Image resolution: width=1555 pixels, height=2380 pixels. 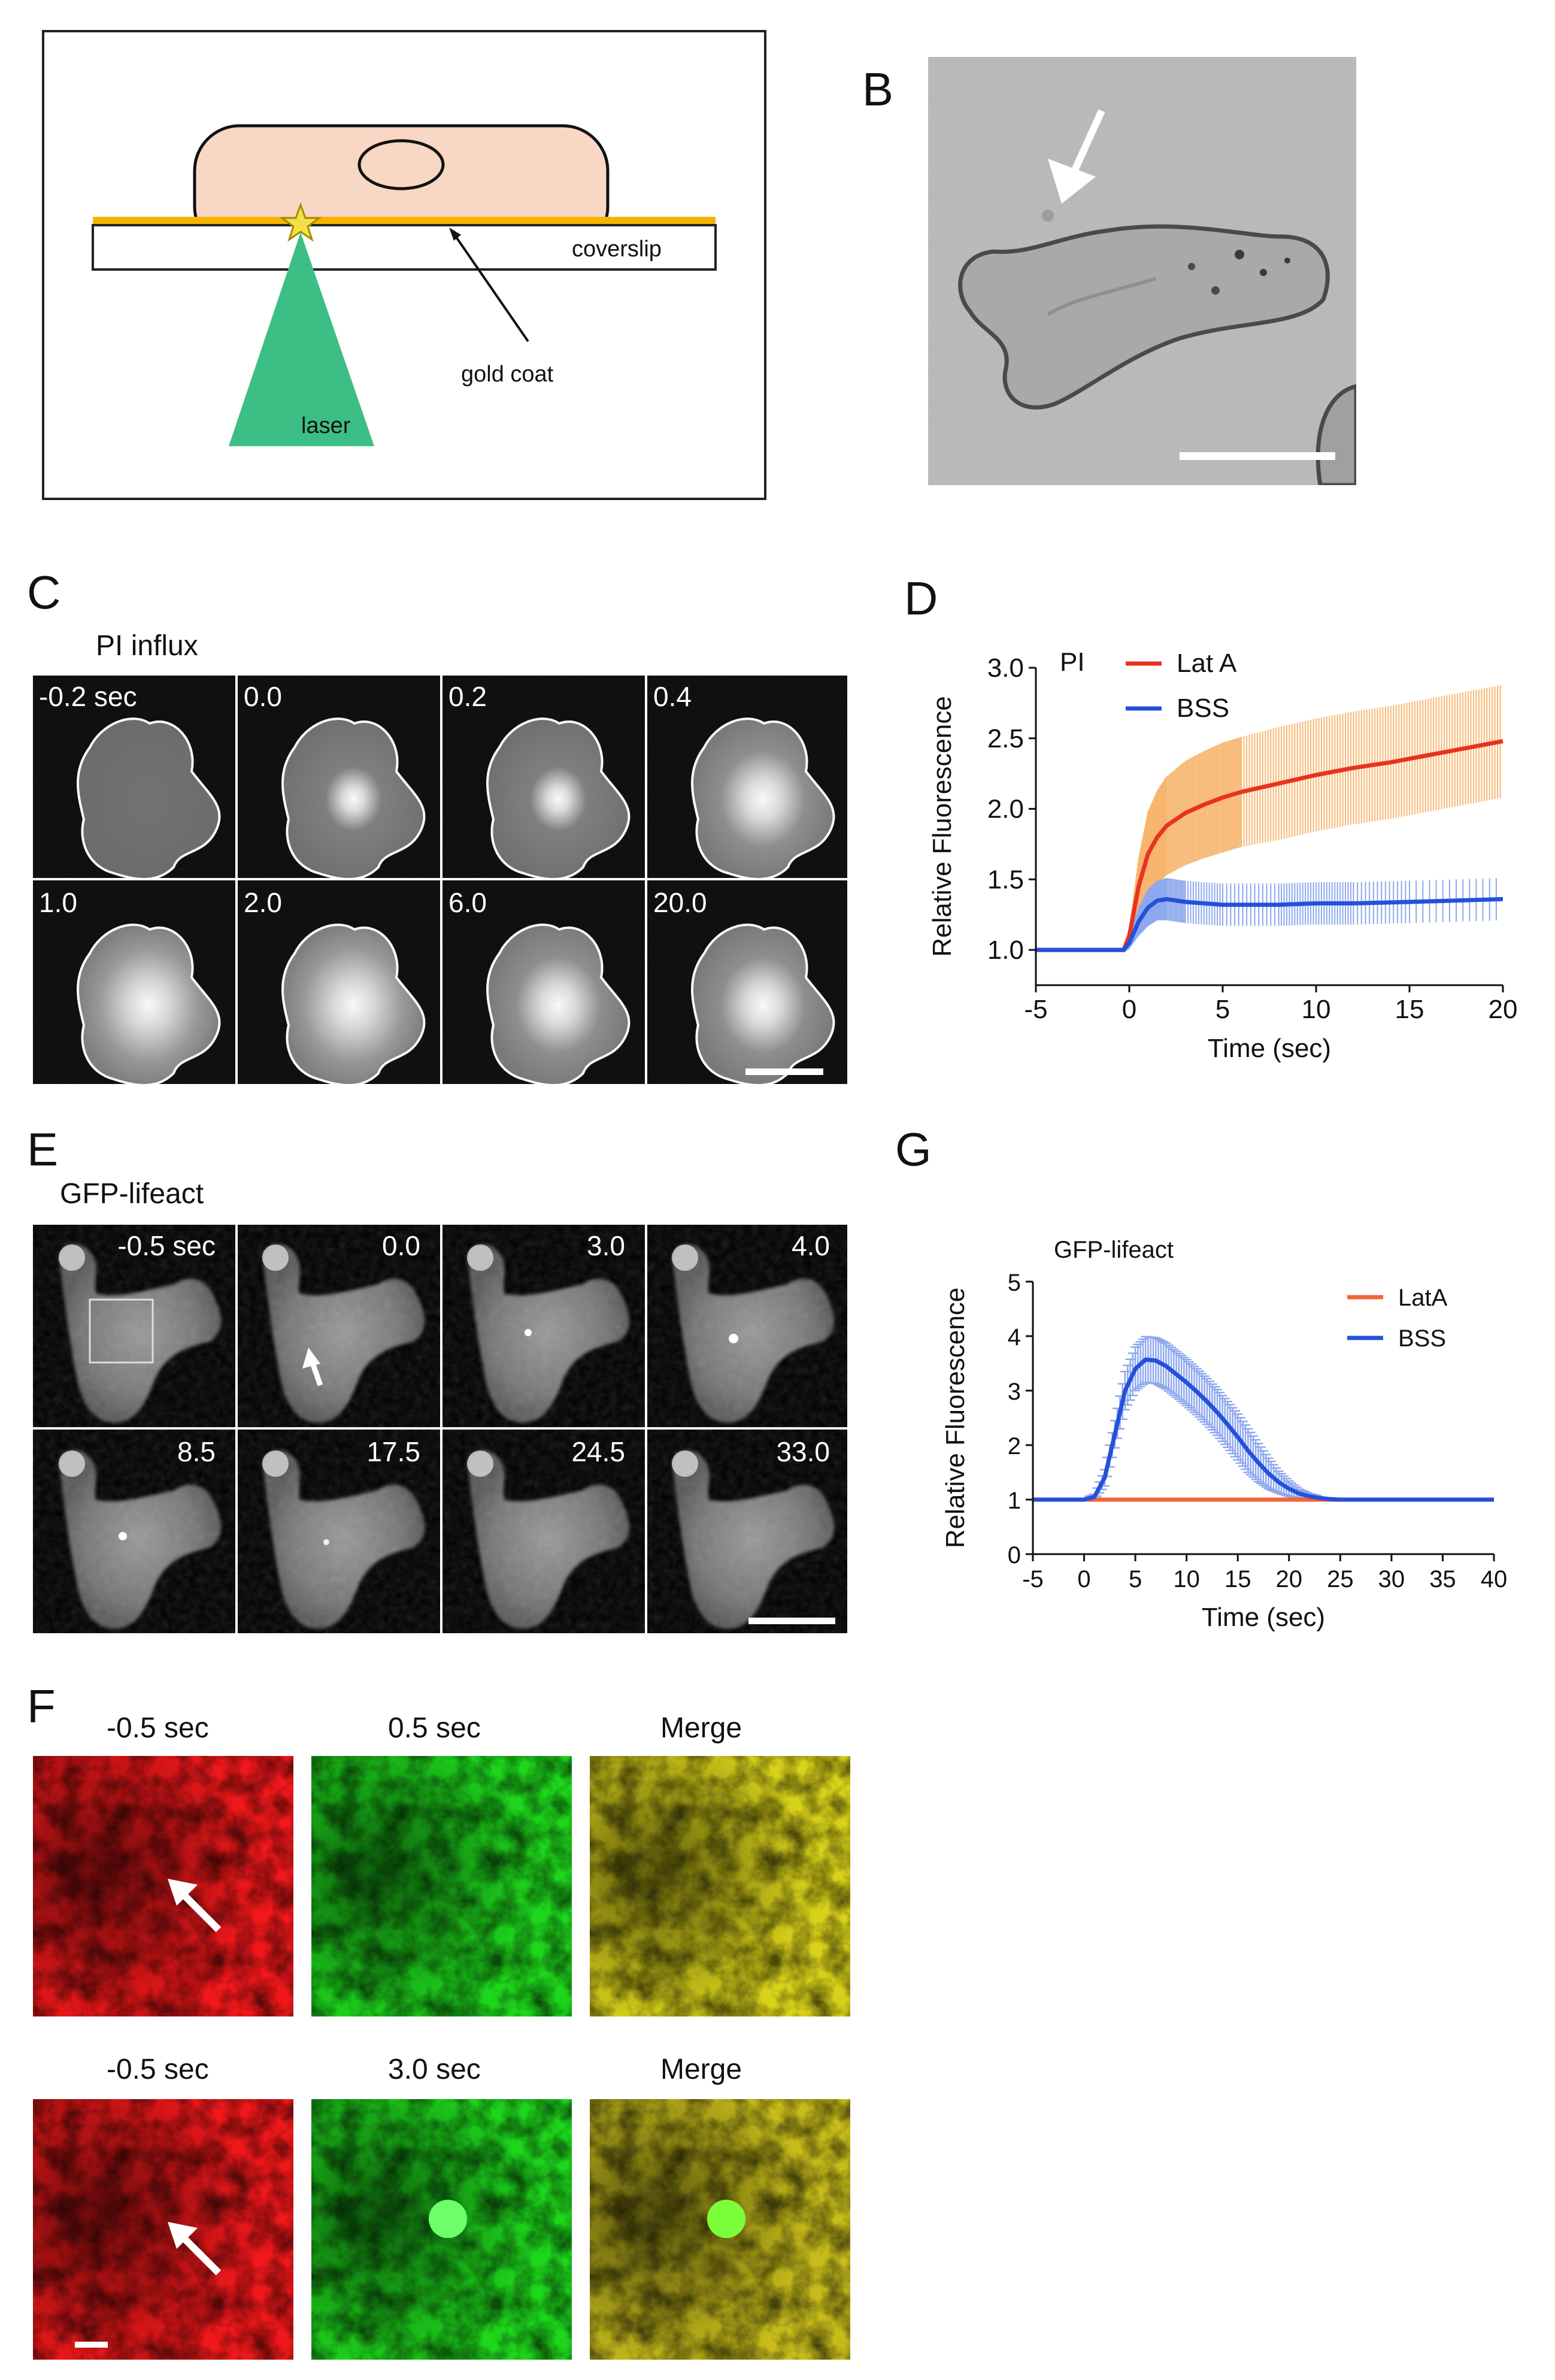 What do you see at coordinates (811, 1246) in the screenshot?
I see `e-time-label: 4.0` at bounding box center [811, 1246].